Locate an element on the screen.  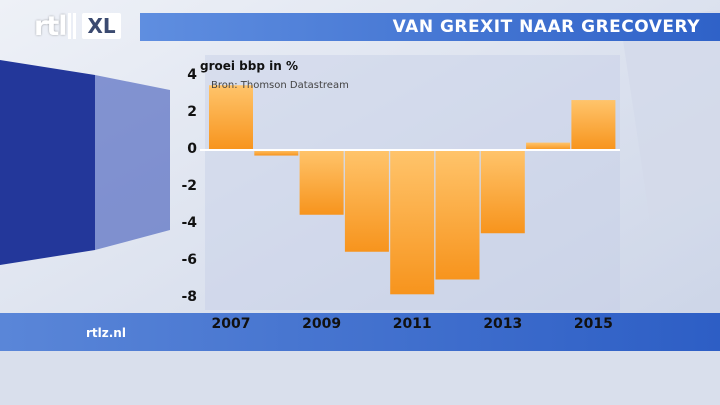
logo-text: rtl is located at coordinates (50, 26).